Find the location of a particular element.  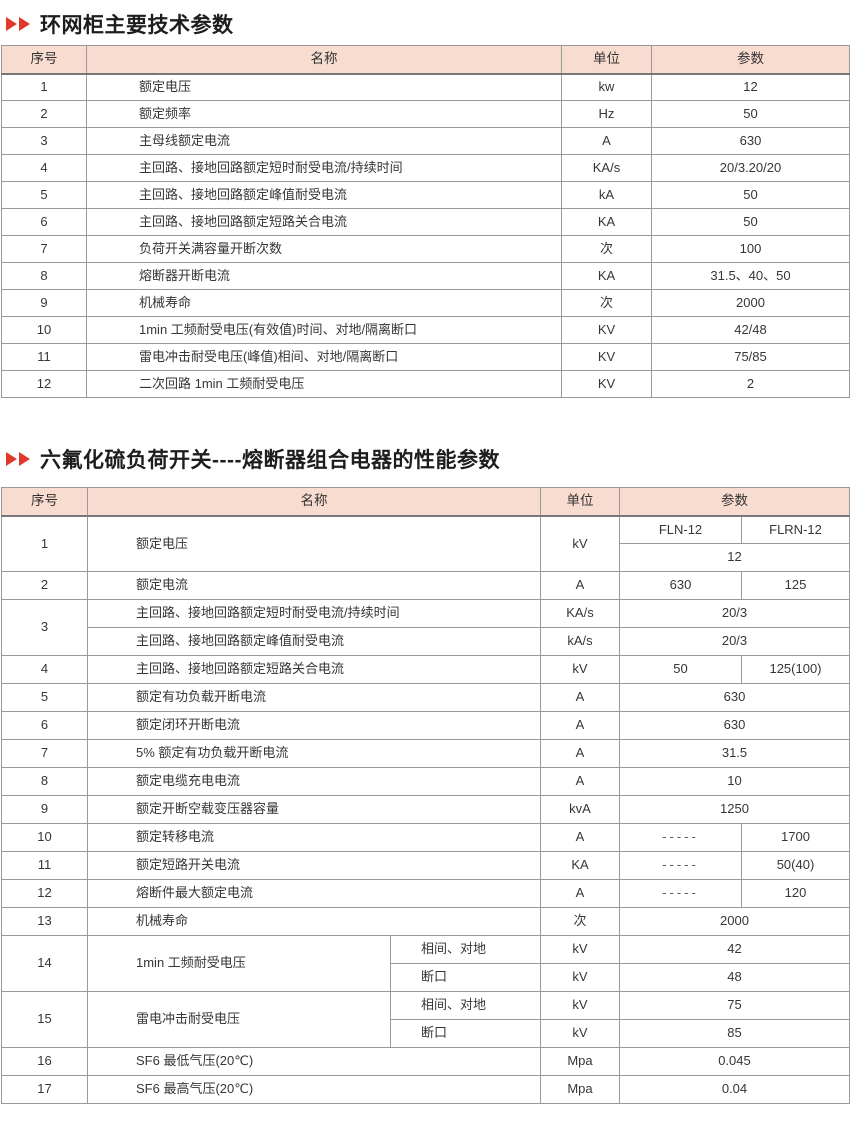

table-row: 主回路、接地回路额定峰值耐受电流 kA/s 20/3 is located at coordinates (426, 641).